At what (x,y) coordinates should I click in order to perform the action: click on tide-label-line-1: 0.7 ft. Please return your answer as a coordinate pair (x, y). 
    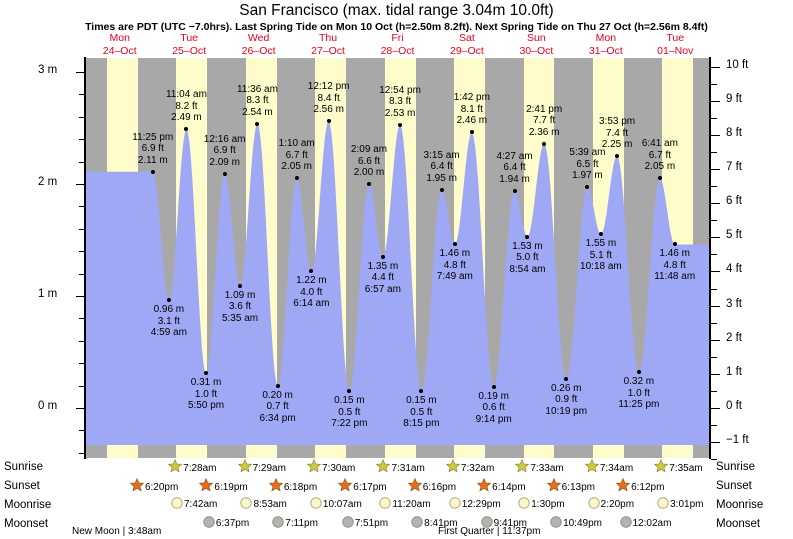
    Looking at the image, I should click on (277, 407).